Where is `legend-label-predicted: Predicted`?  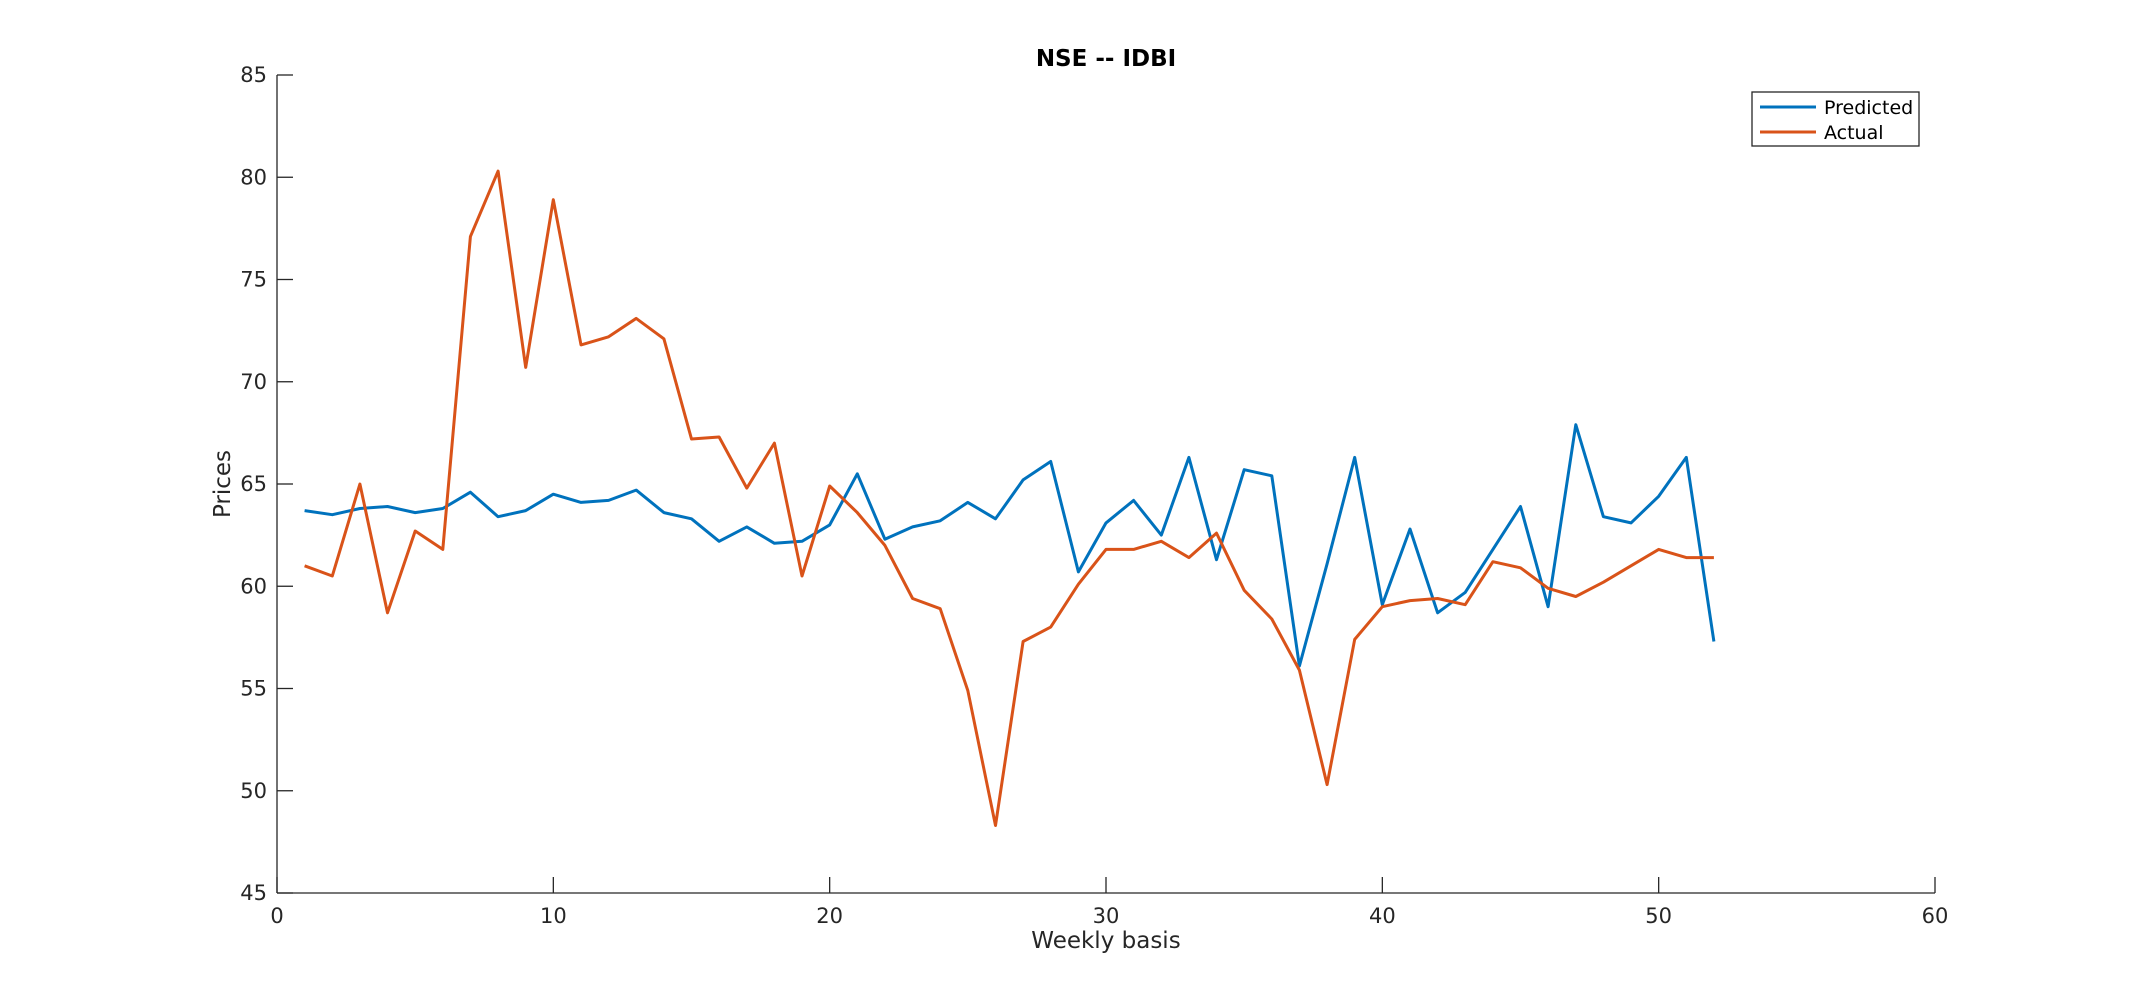 legend-label-predicted: Predicted is located at coordinates (1868, 108).